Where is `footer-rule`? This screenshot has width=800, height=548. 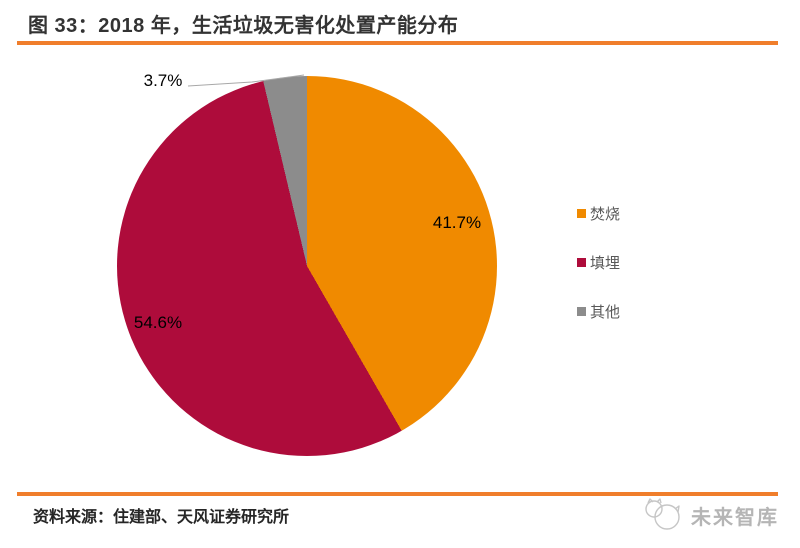 footer-rule is located at coordinates (397, 494).